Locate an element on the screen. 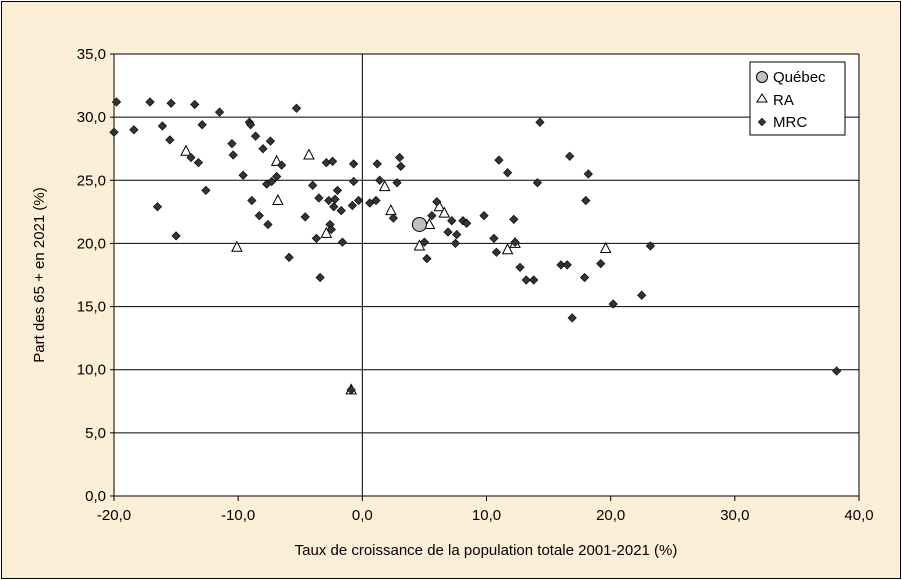 Image resolution: width=902 pixels, height=580 pixels. legend-triangle-icon is located at coordinates (762, 98).